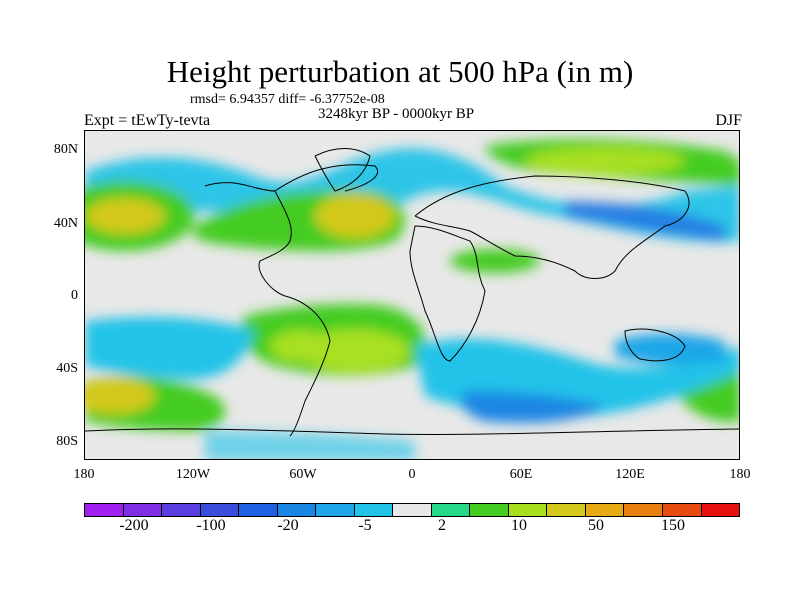 This screenshot has height=600, width=800. What do you see at coordinates (630, 474) in the screenshot?
I see `lon-label-120e: 120E` at bounding box center [630, 474].